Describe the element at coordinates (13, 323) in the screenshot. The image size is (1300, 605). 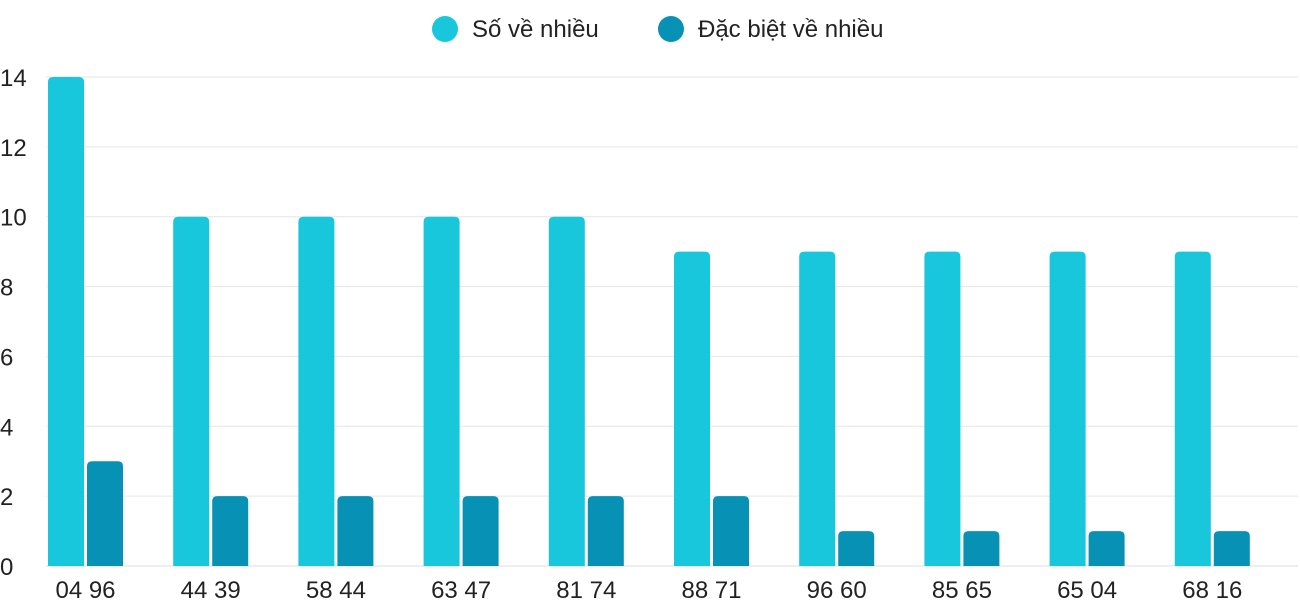
I see `y-axis: 0 2 4 6 8 10 12 14` at that location.